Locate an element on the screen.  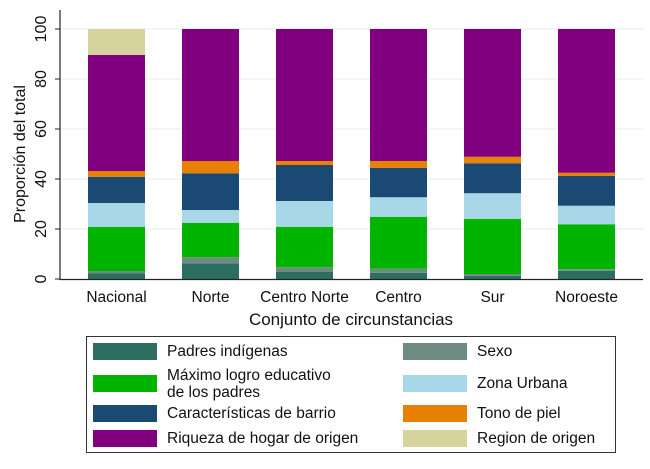
legend-label-line: Zona Urbana is located at coordinates (522, 383).